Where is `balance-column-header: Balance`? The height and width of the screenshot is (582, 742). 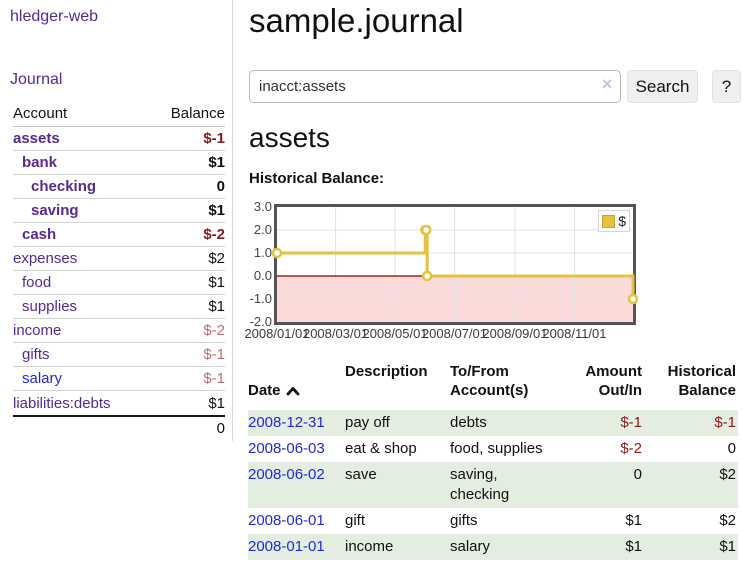 balance-column-header: Balance is located at coordinates (197, 113).